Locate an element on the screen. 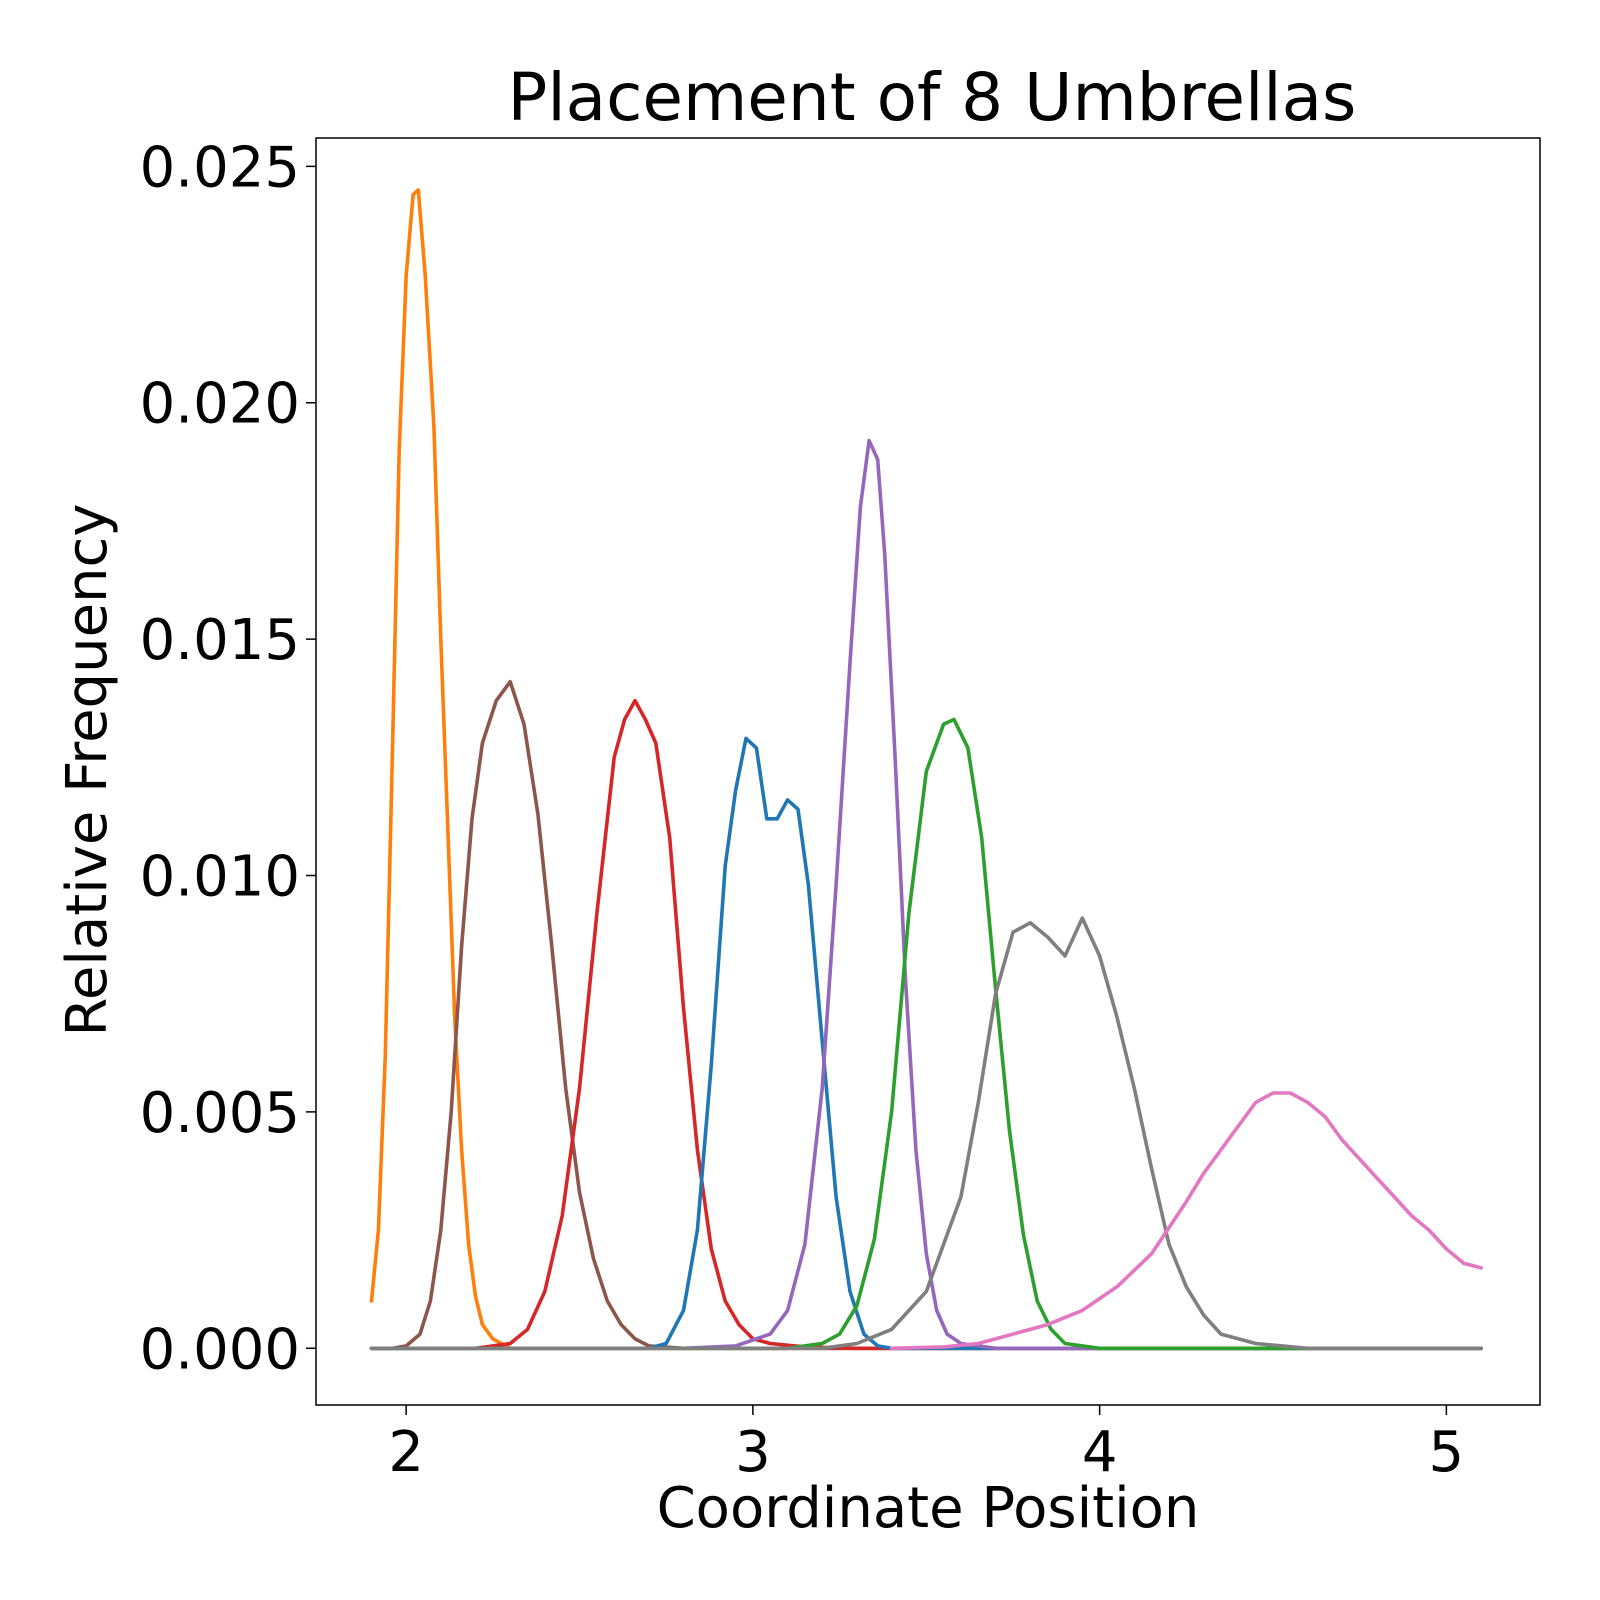 Image resolution: width=1600 pixels, height=1600 pixels. y-axis: 0.000 0.005 0.010 0.015 0.020 0.025 is located at coordinates (228, 758).